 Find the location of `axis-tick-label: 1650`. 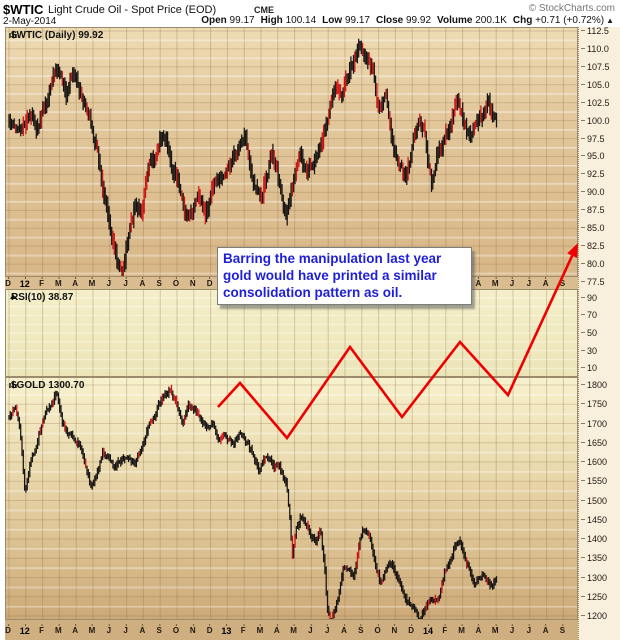

axis-tick-label: 1650 is located at coordinates (594, 443).